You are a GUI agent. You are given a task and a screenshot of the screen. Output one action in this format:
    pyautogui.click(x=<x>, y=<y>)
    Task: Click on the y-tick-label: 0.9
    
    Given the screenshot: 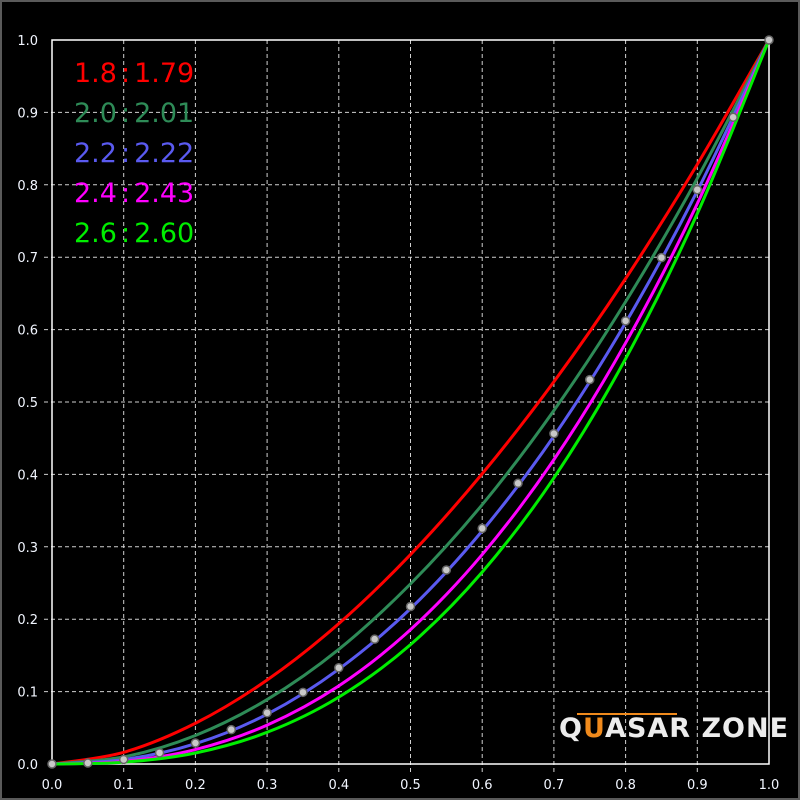 What is the action you would take?
    pyautogui.click(x=27, y=113)
    